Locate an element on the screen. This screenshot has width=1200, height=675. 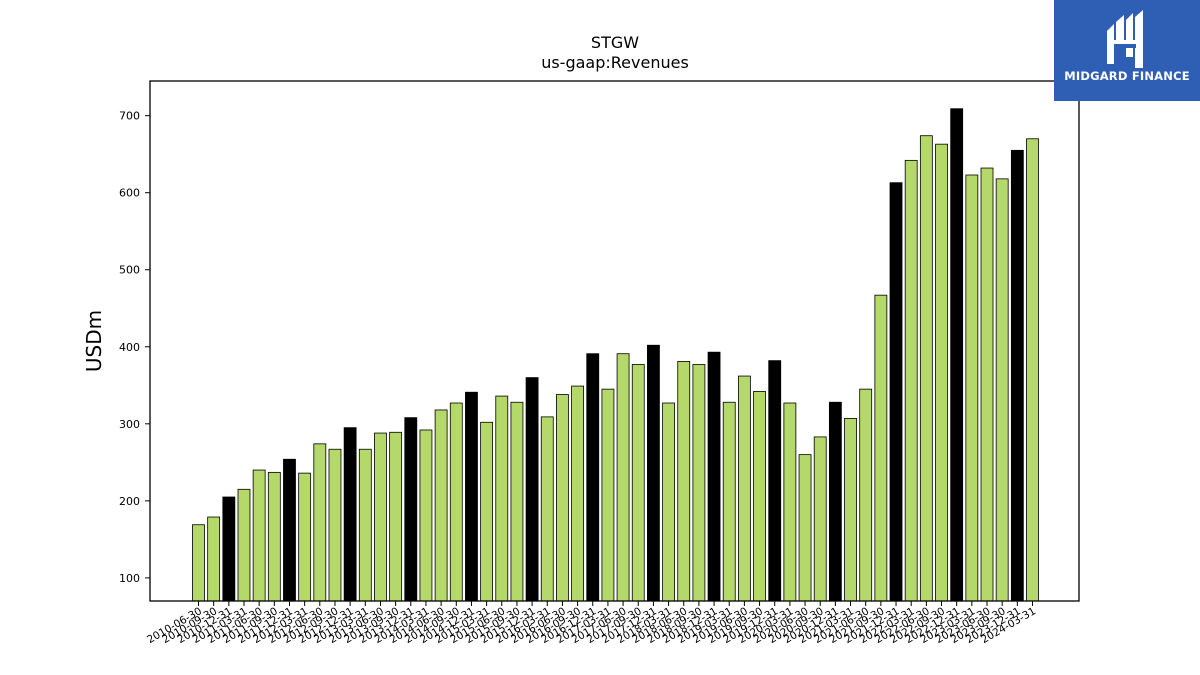
y-tick-label: 300 is located at coordinates (129, 424).